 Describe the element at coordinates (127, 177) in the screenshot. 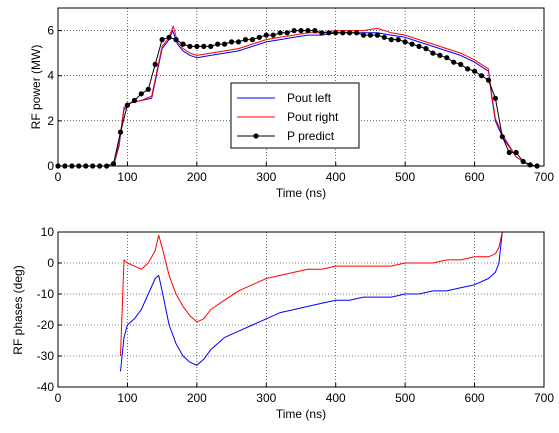

I see `power-tick-label-x-100: 100` at that location.